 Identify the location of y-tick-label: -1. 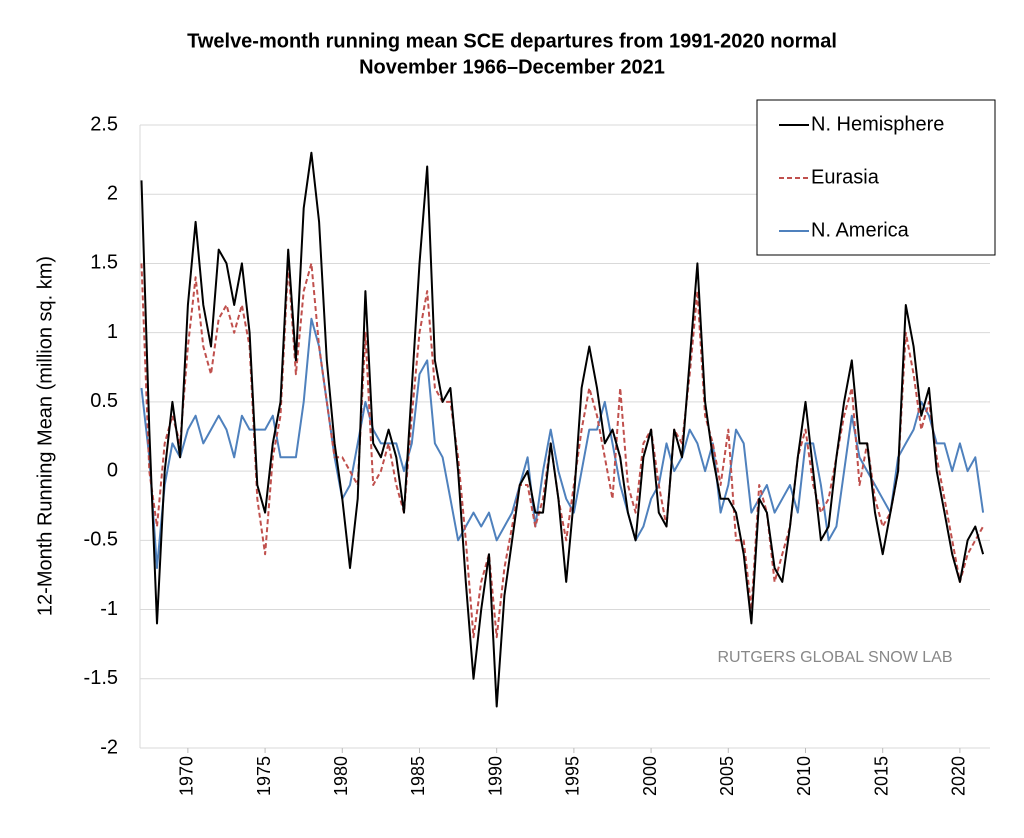
(109, 609).